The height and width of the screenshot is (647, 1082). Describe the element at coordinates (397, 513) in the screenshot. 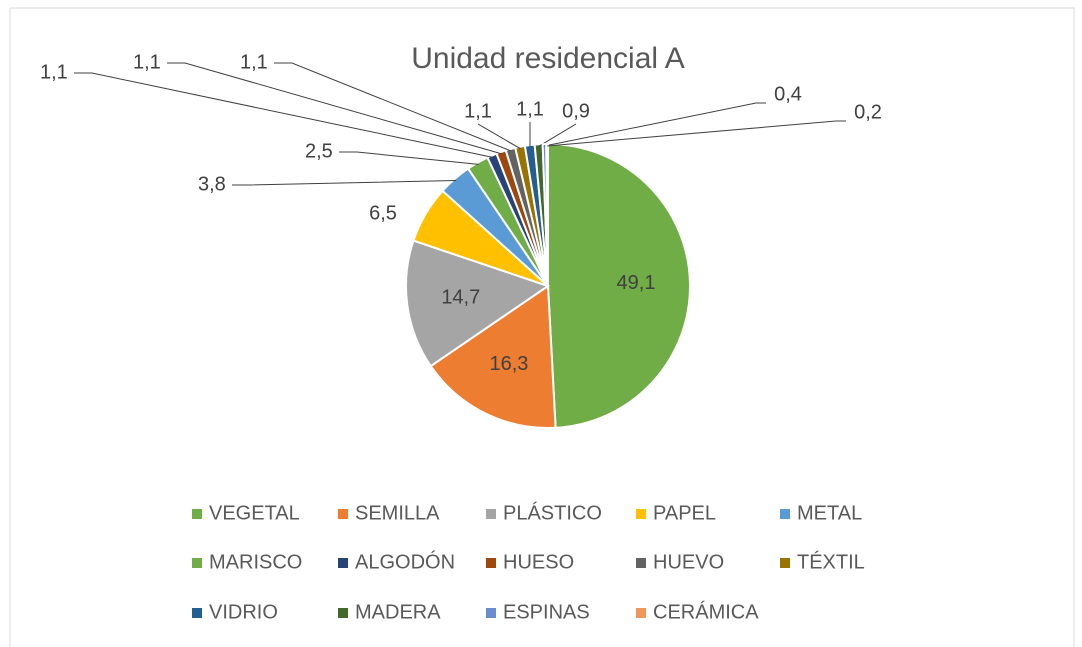

I see `legend-label: SEMILLA` at that location.